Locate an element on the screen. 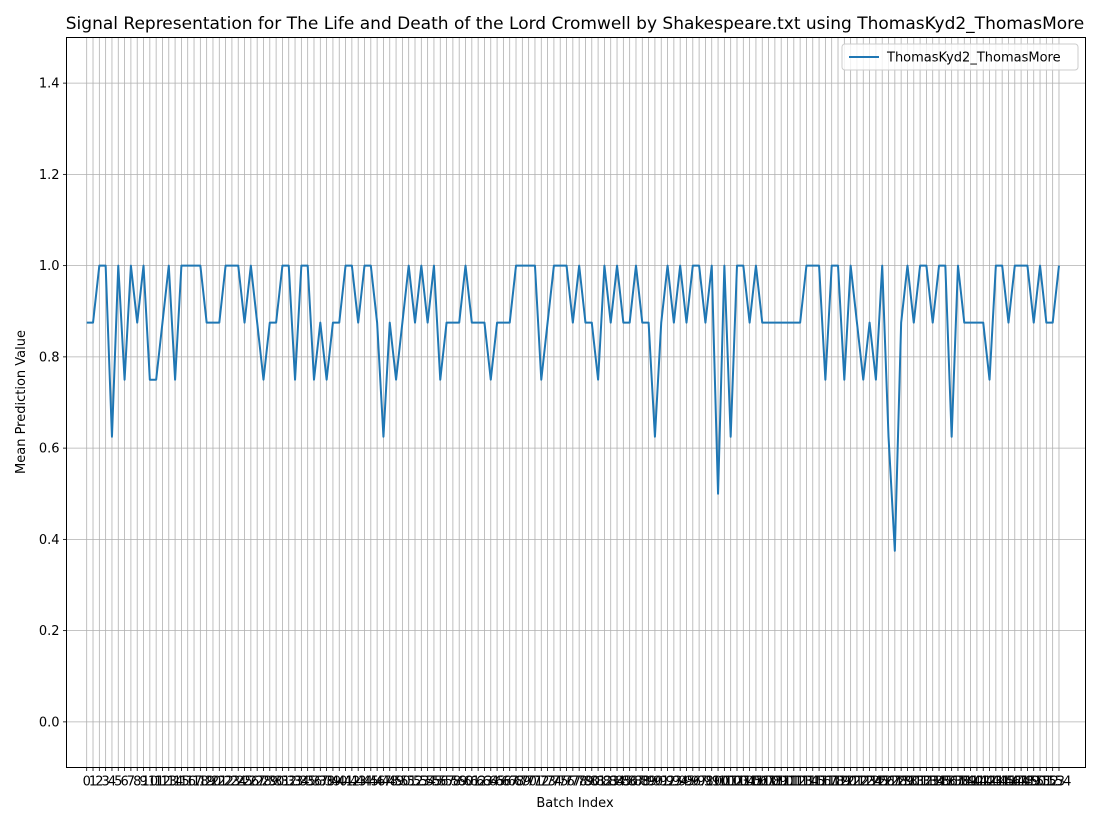 The image size is (1100, 825). x-tick-label: 89 is located at coordinates (648, 782).